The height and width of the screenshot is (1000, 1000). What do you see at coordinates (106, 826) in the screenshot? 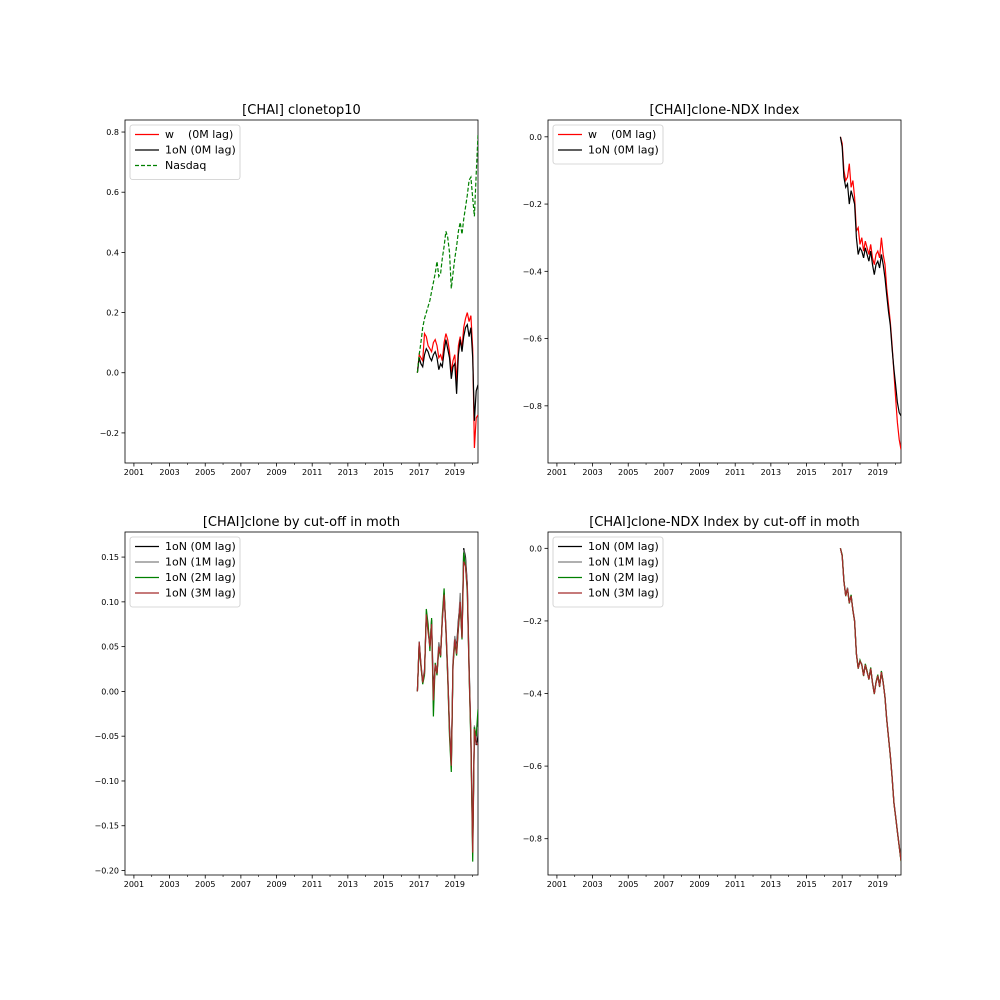
I see `y-tick-label: −0.15` at bounding box center [106, 826].